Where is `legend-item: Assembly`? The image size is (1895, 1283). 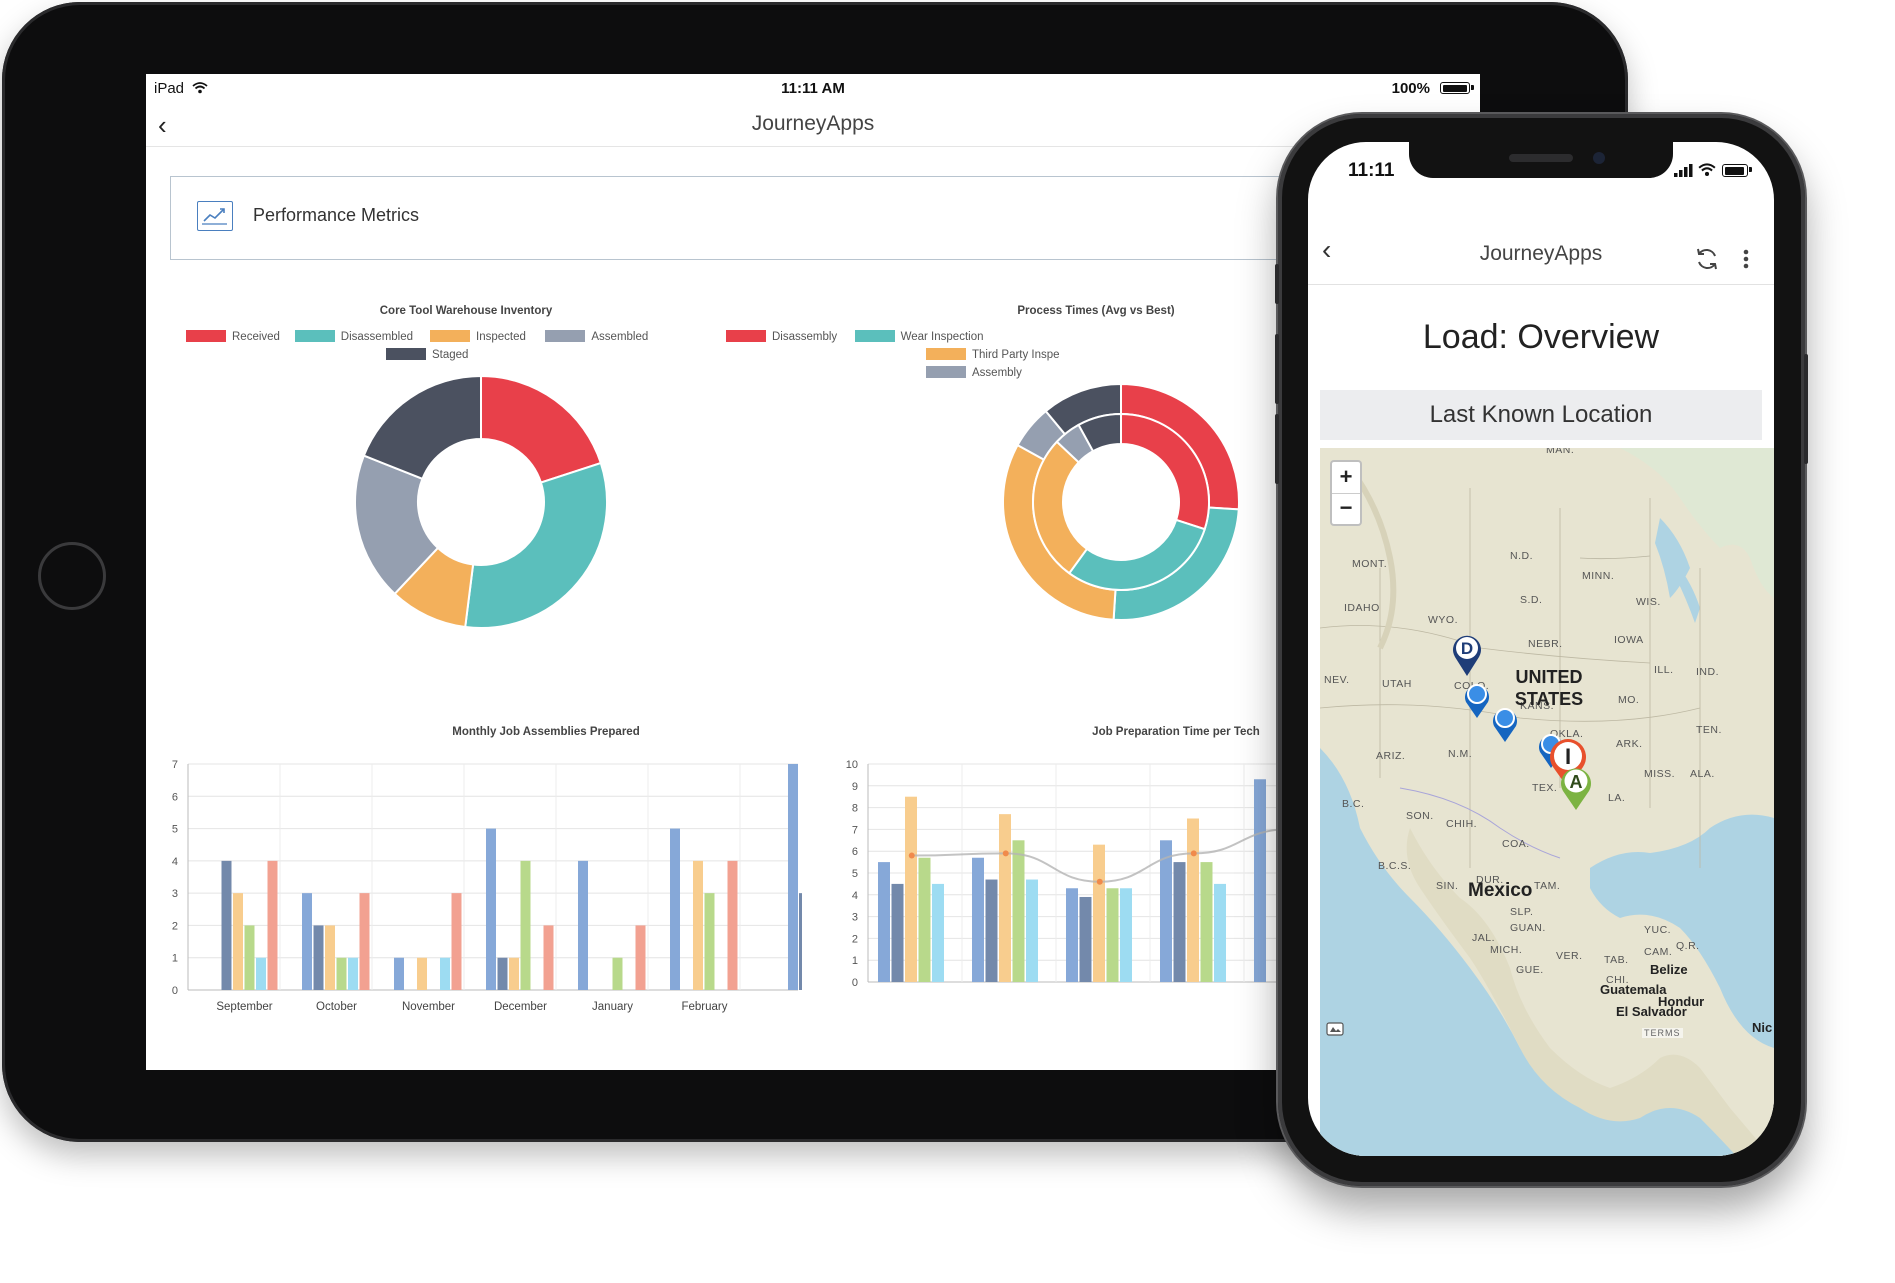 legend-item: Assembly is located at coordinates (974, 372).